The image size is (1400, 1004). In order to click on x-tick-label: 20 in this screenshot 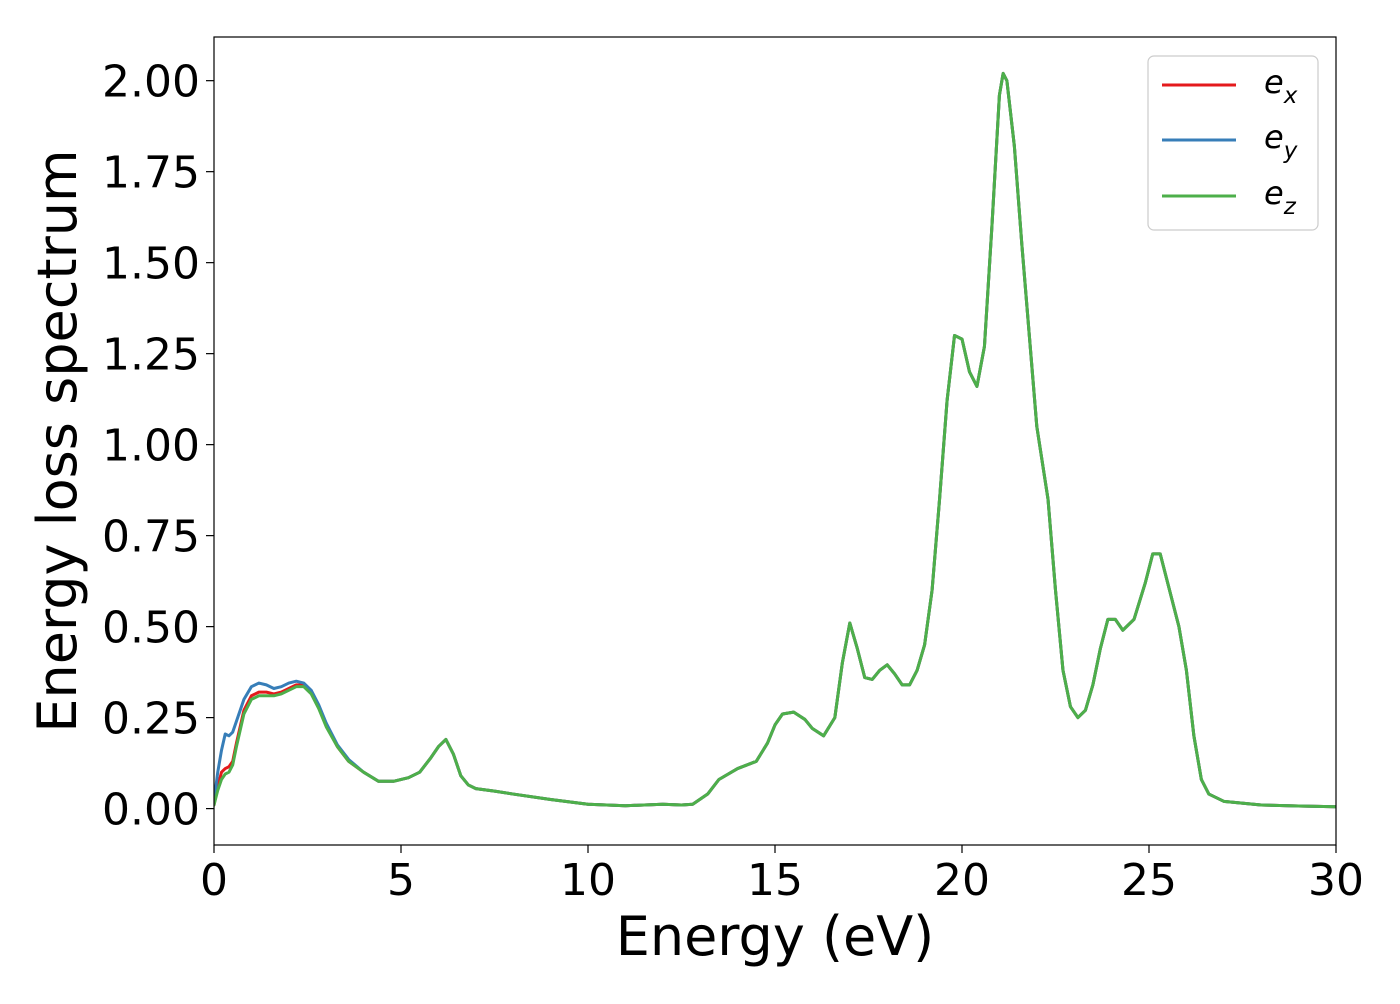, I will do `click(962, 880)`.